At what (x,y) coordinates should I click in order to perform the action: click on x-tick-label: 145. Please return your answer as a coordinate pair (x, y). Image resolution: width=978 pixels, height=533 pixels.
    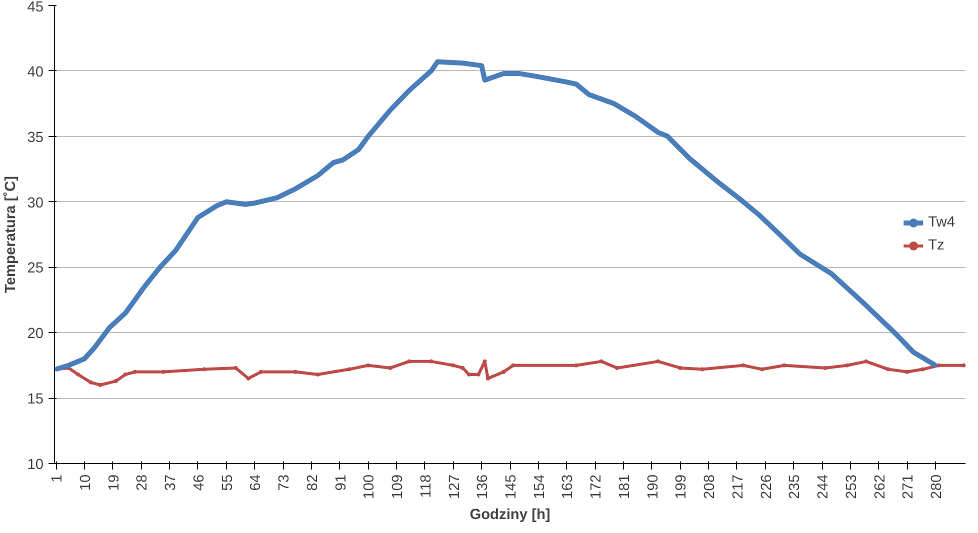
    Looking at the image, I should click on (512, 486).